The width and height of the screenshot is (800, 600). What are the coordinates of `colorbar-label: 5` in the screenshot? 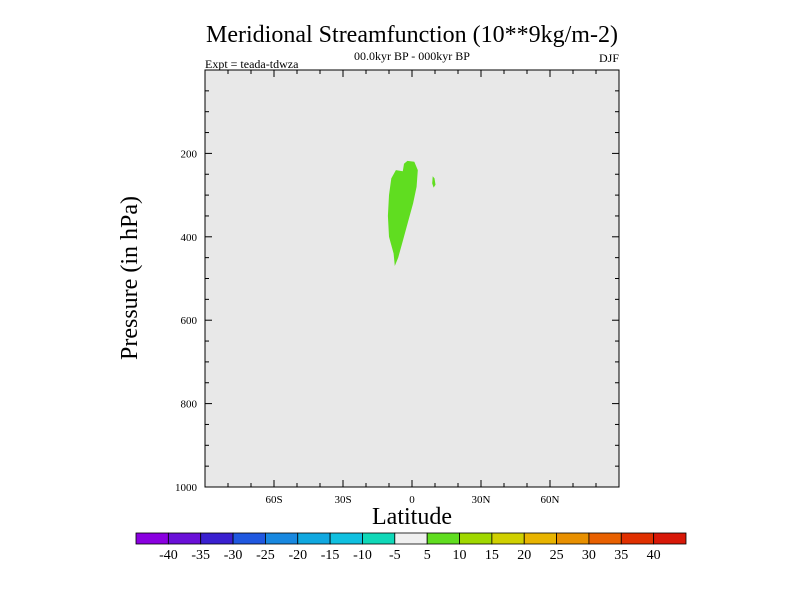 It's located at (427, 555).